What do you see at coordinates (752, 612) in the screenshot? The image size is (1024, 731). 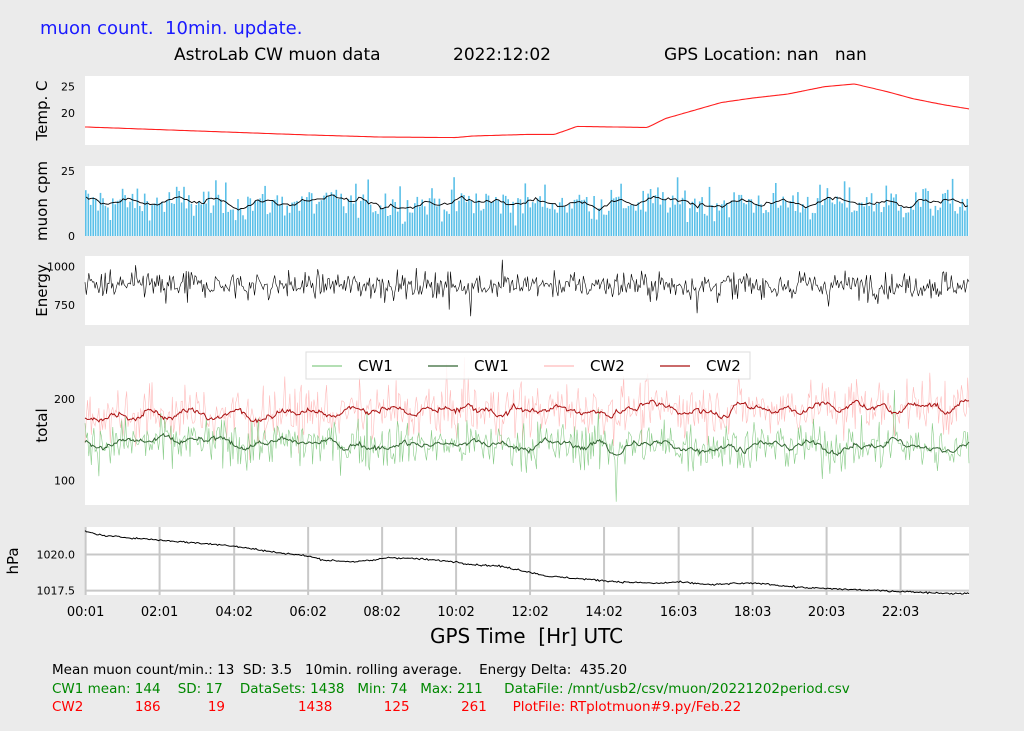 I see `x-tick-label-9: 18:03` at bounding box center [752, 612].